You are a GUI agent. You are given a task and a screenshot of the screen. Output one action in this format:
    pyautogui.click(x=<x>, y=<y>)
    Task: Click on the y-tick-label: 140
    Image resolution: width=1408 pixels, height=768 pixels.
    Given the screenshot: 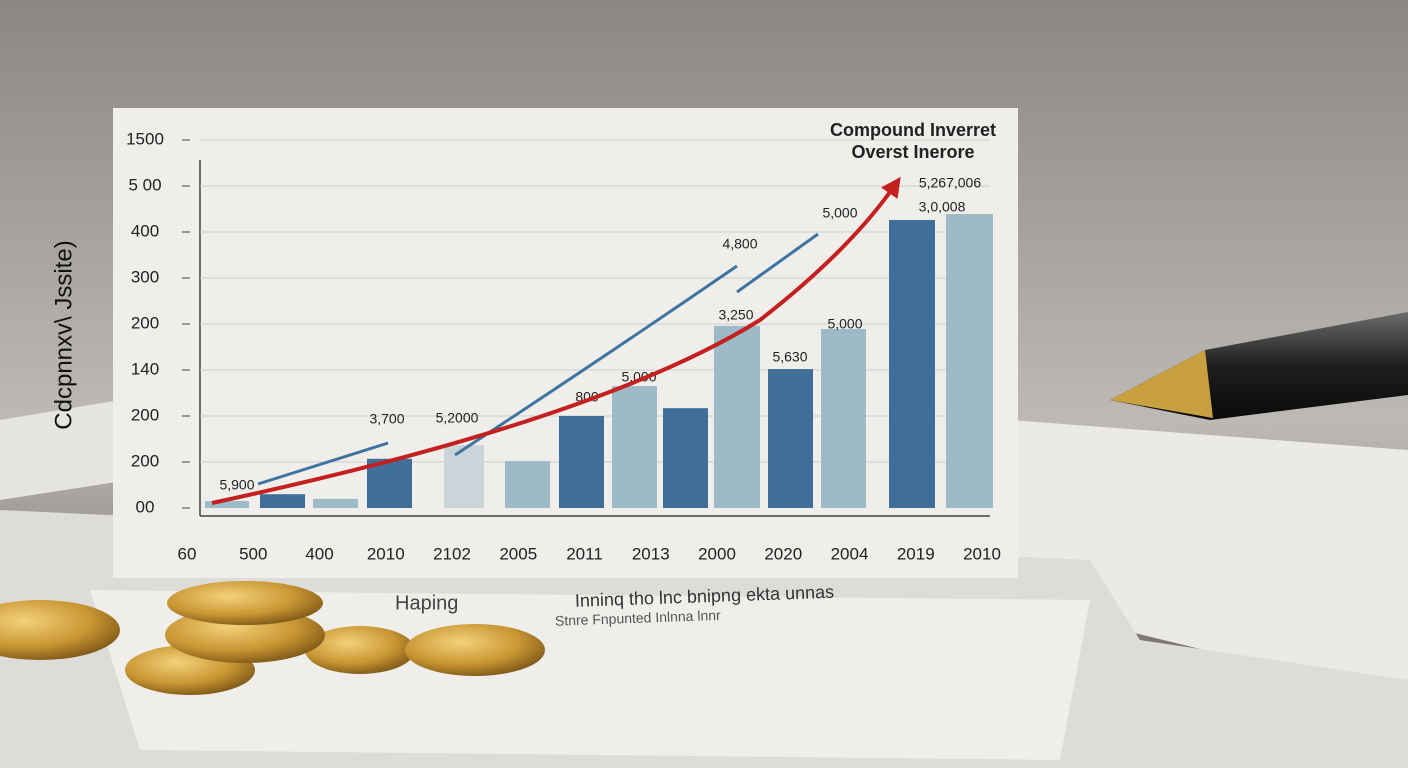 What is the action you would take?
    pyautogui.click(x=145, y=368)
    